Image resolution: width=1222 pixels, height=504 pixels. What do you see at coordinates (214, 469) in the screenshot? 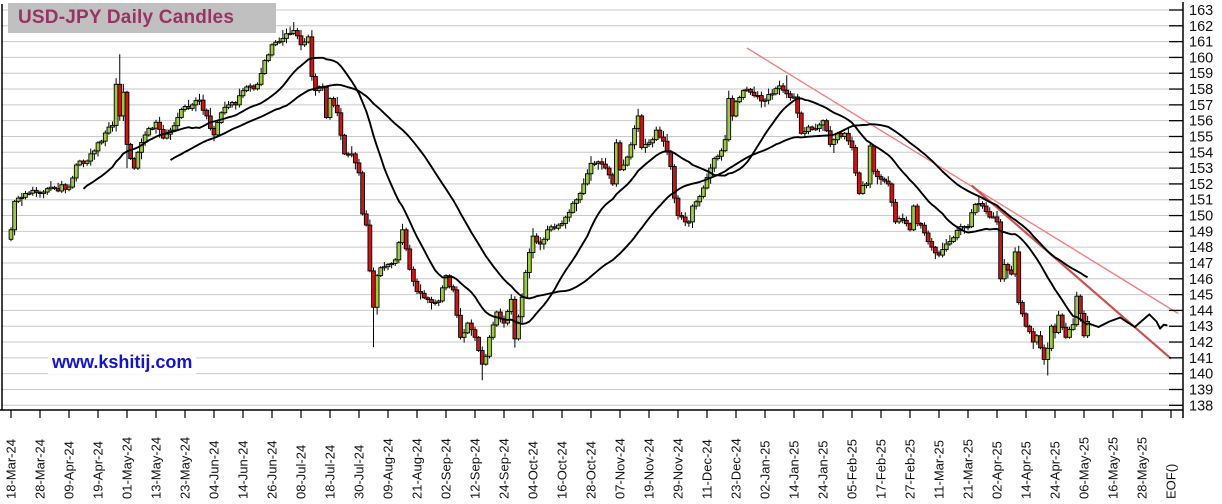
I see `svg-text: 04-Jun-24` at bounding box center [214, 469].